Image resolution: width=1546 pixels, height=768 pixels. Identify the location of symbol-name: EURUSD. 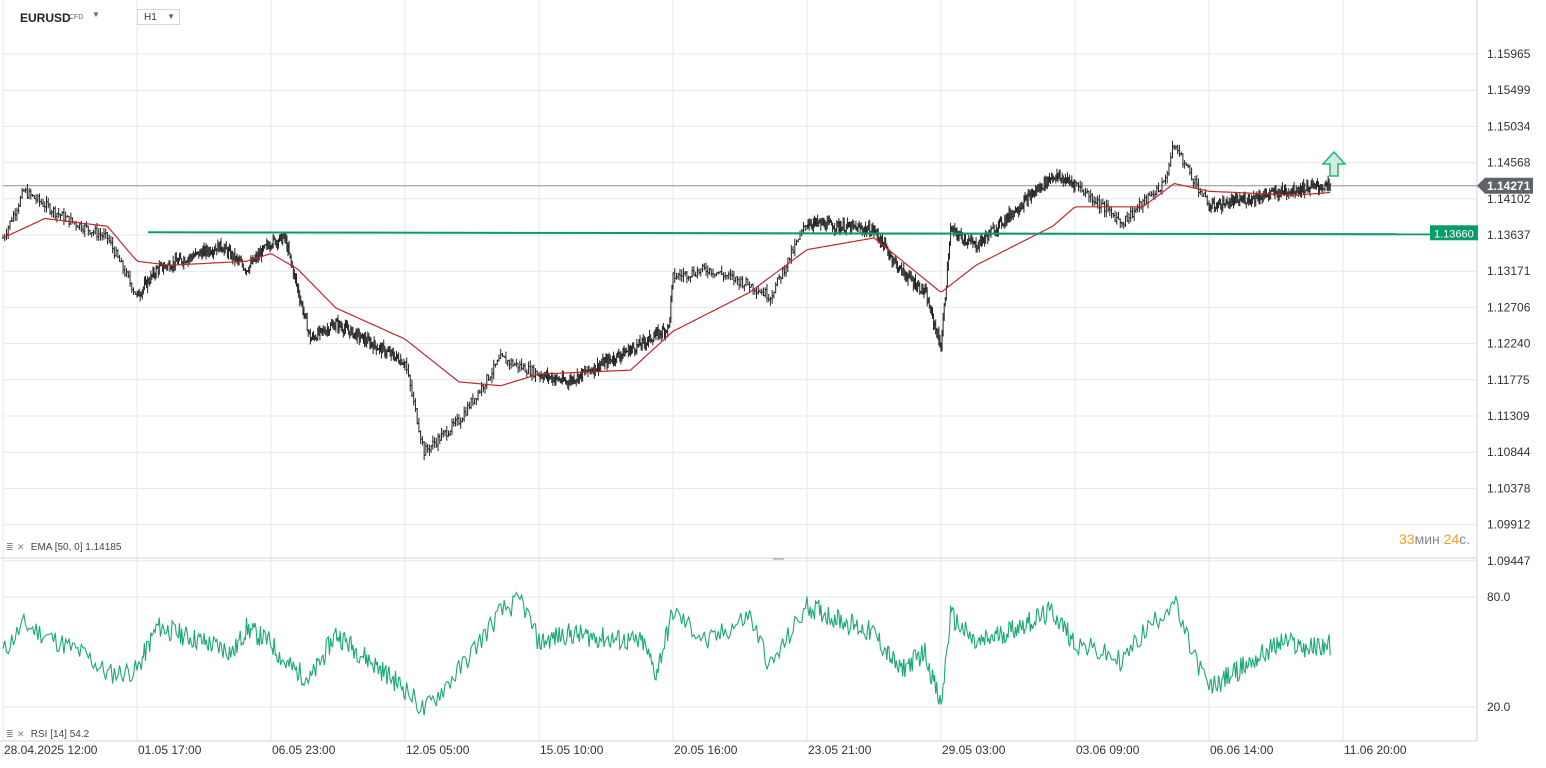
(45, 18).